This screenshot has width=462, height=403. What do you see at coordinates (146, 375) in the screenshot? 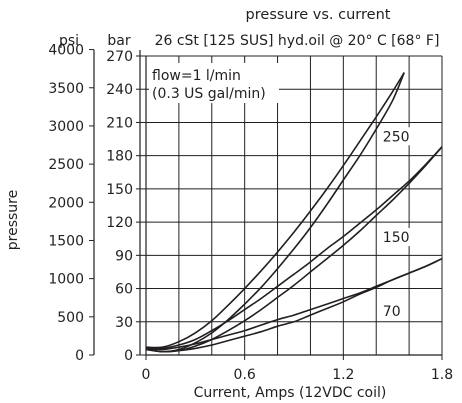
I see `x-tick-label: 0` at bounding box center [146, 375].